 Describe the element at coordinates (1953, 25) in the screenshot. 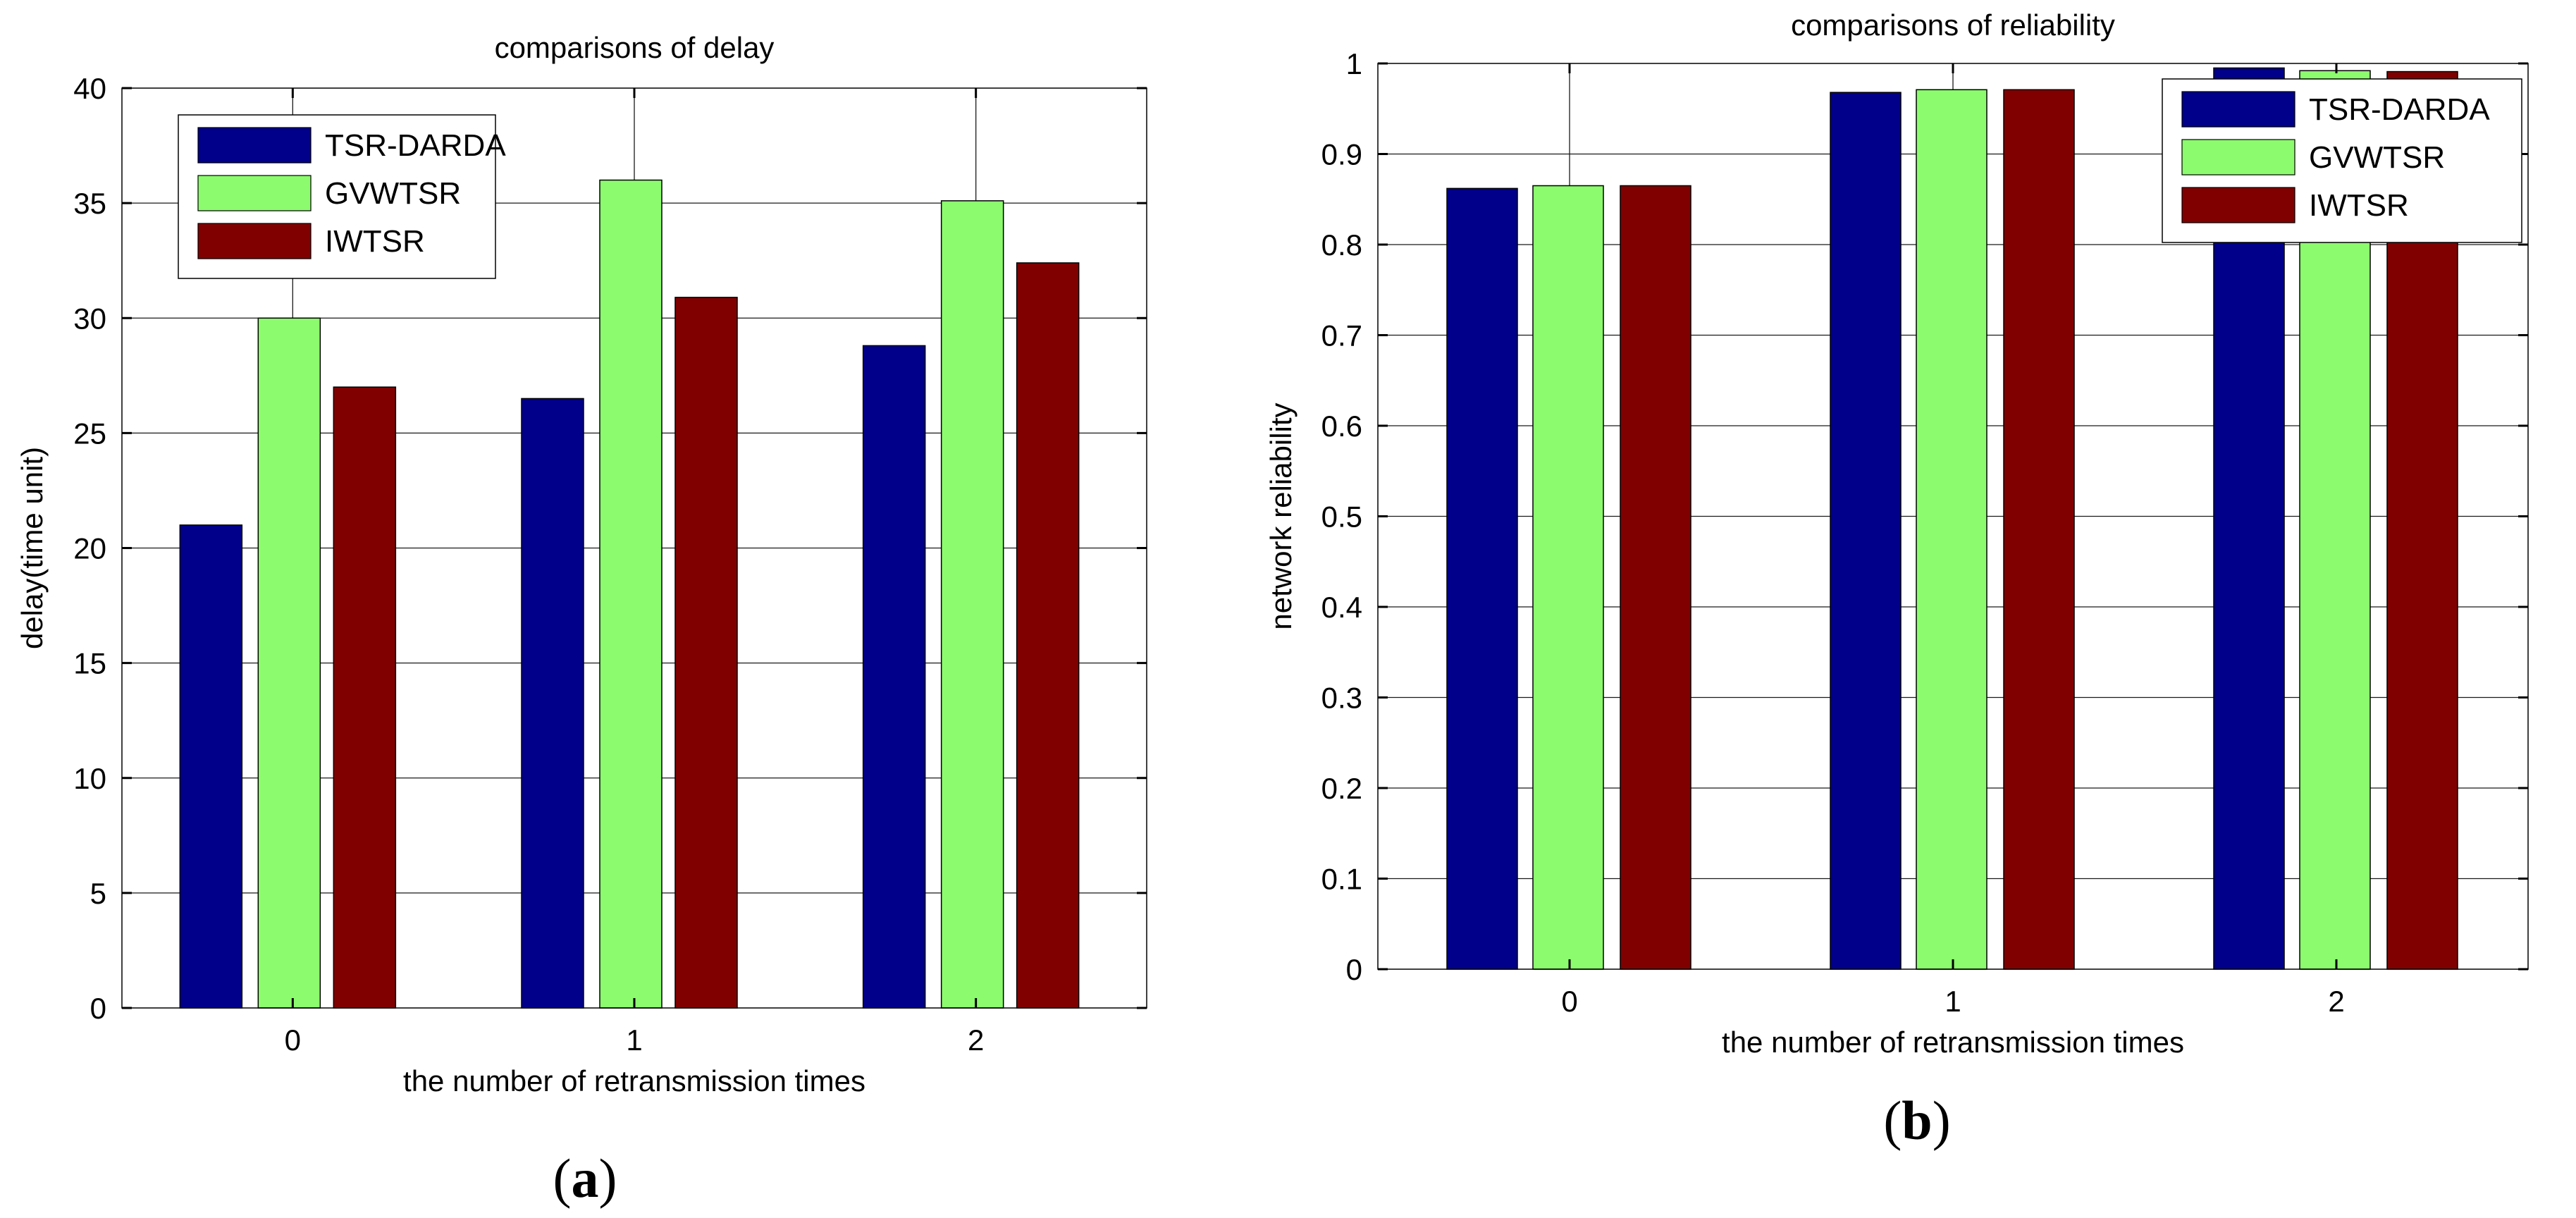

I see `chart-title: comparisons of reliability` at that location.